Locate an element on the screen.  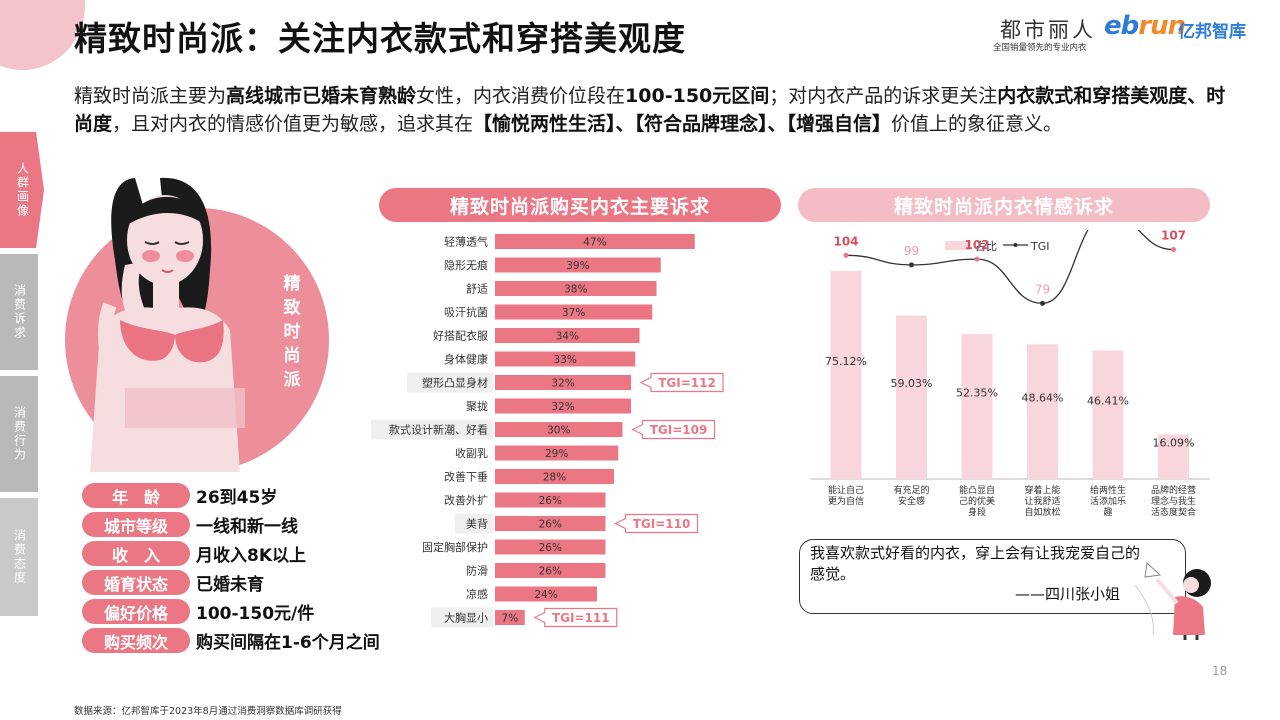
attribute-key: 购买频次 is located at coordinates (136, 640).